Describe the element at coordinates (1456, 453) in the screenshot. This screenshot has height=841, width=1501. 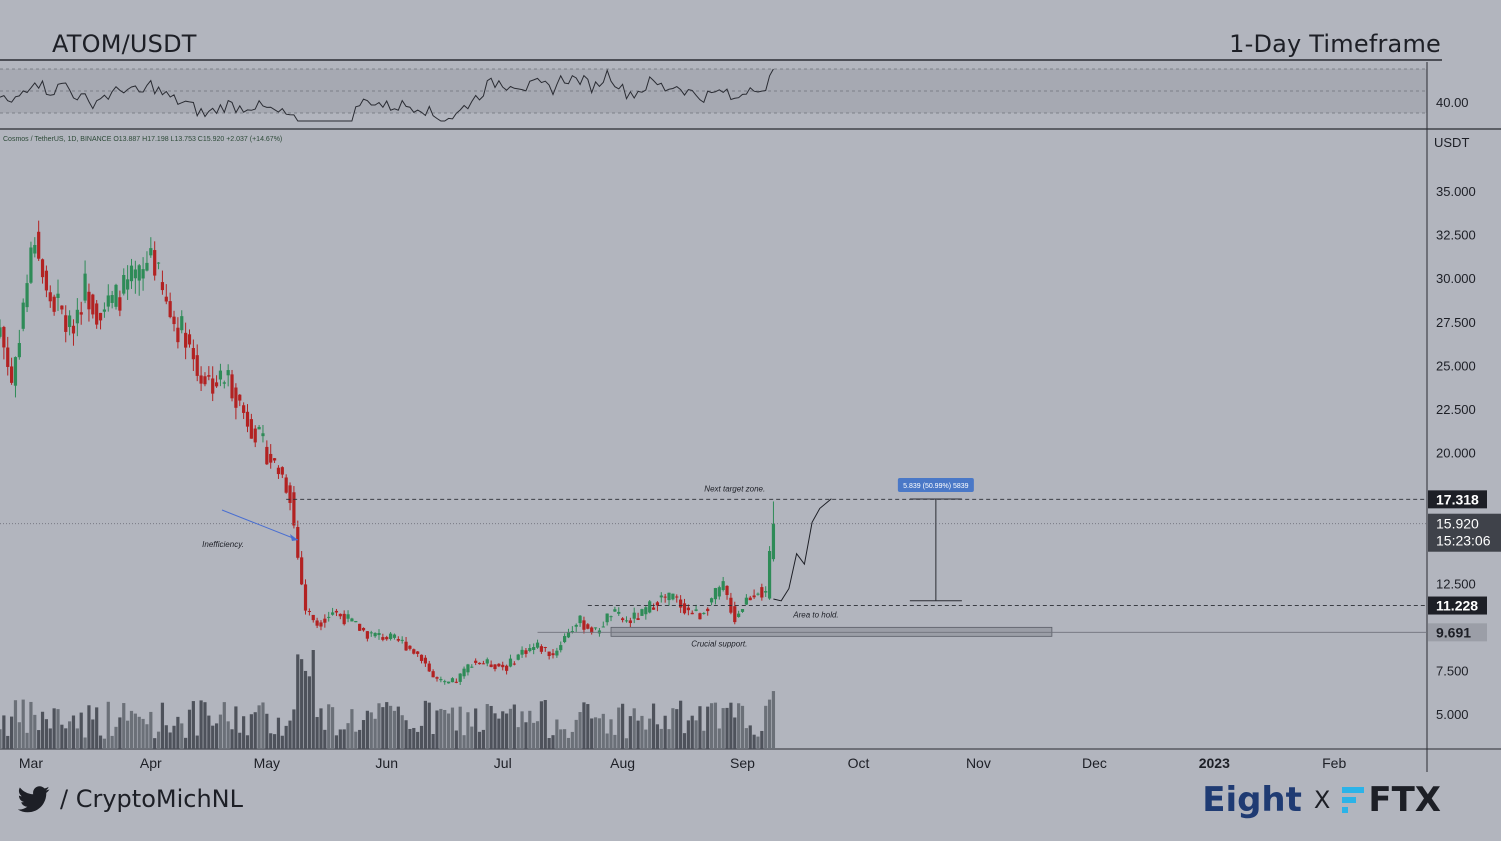
I see `price-tick-label: 20.000` at that location.